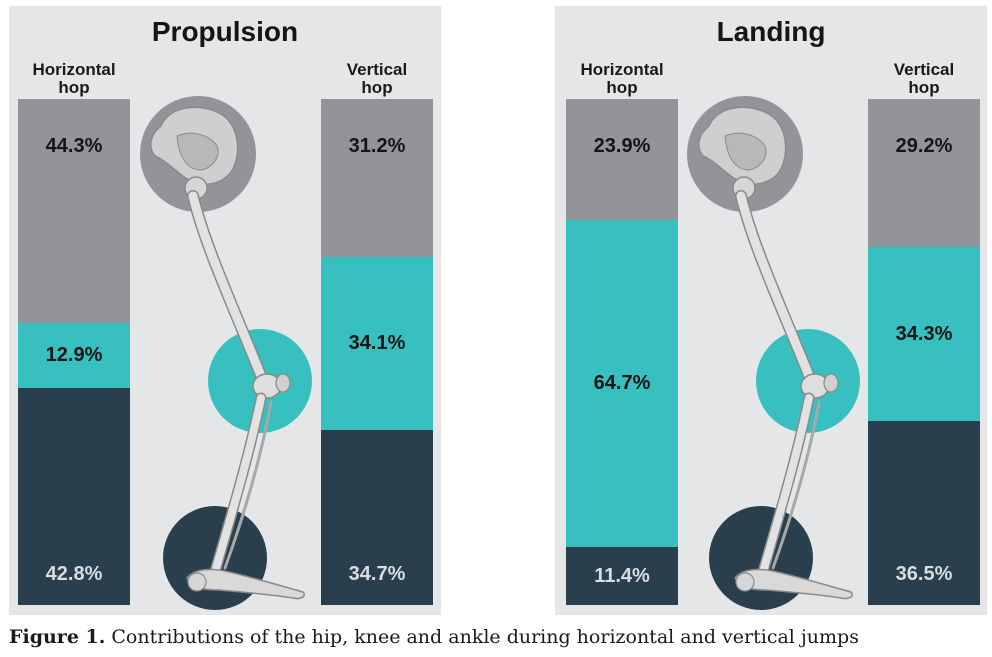 The width and height of the screenshot is (992, 657). I want to click on data-label: 23.9%, so click(622, 146).